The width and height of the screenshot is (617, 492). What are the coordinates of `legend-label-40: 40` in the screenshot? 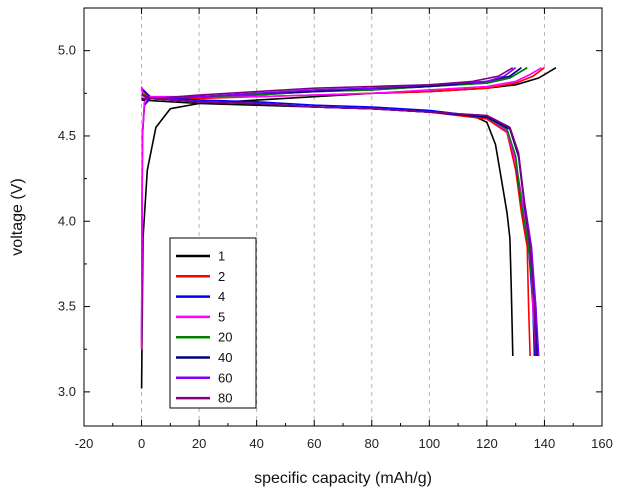 It's located at (225, 357).